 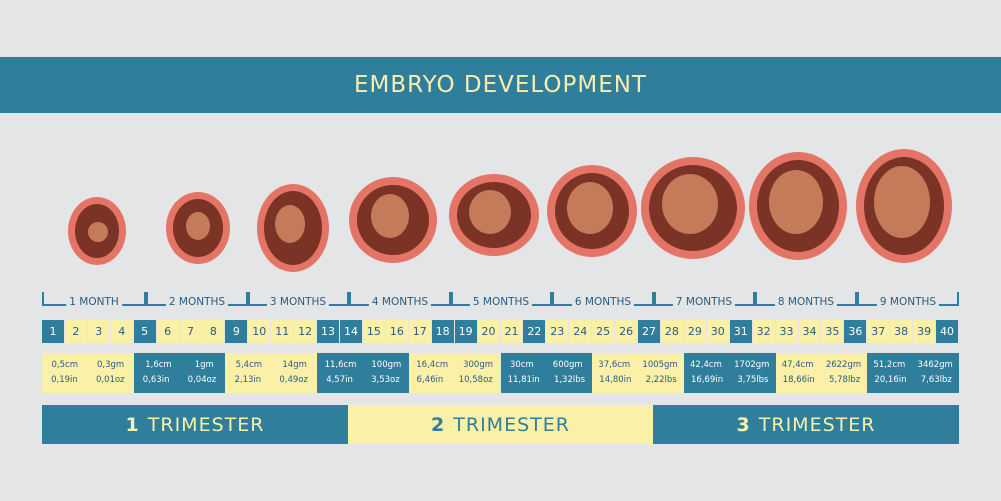 I want to click on size-cell: 30cm 600gm 11,81in 1,32lbs, so click(x=546, y=373).